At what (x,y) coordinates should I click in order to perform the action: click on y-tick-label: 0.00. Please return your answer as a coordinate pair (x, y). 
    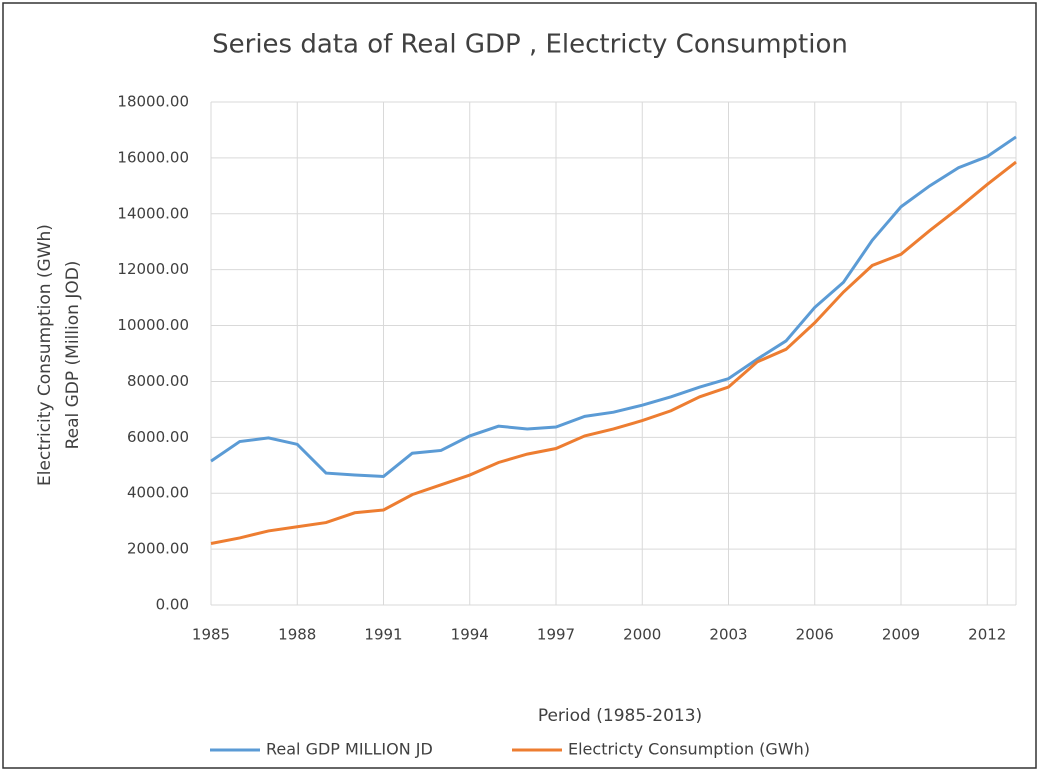
    Looking at the image, I should click on (172, 605).